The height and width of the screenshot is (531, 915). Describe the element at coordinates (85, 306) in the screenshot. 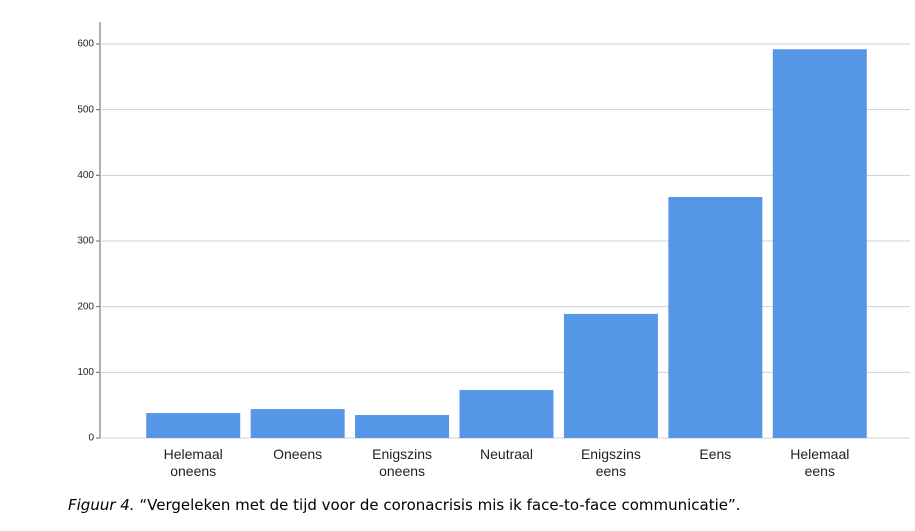

I see `y-tick-label: 200` at that location.